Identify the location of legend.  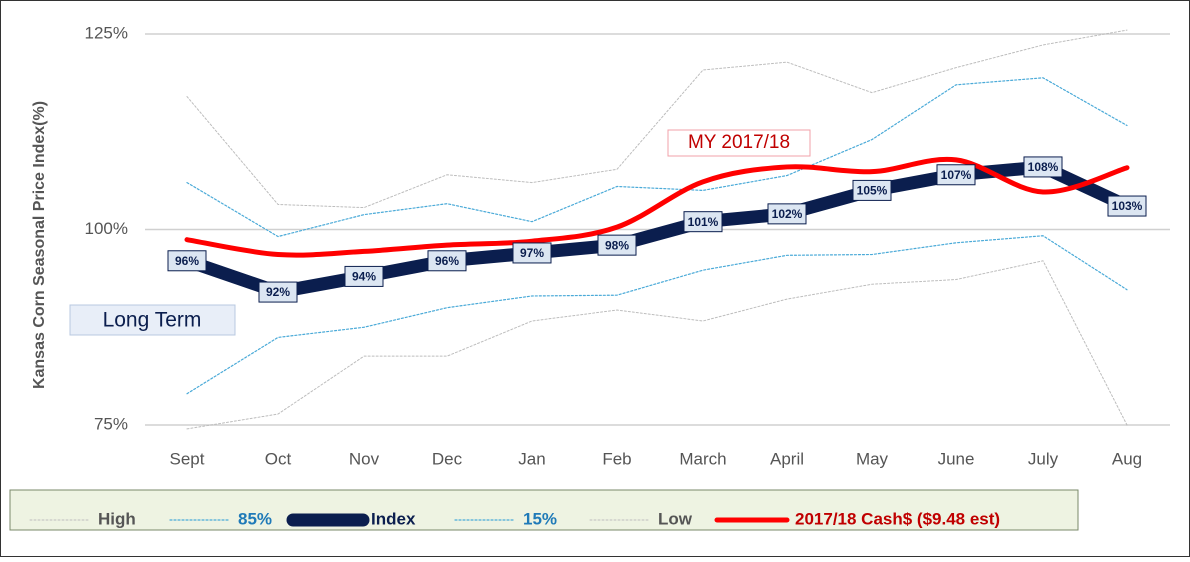
(544, 510).